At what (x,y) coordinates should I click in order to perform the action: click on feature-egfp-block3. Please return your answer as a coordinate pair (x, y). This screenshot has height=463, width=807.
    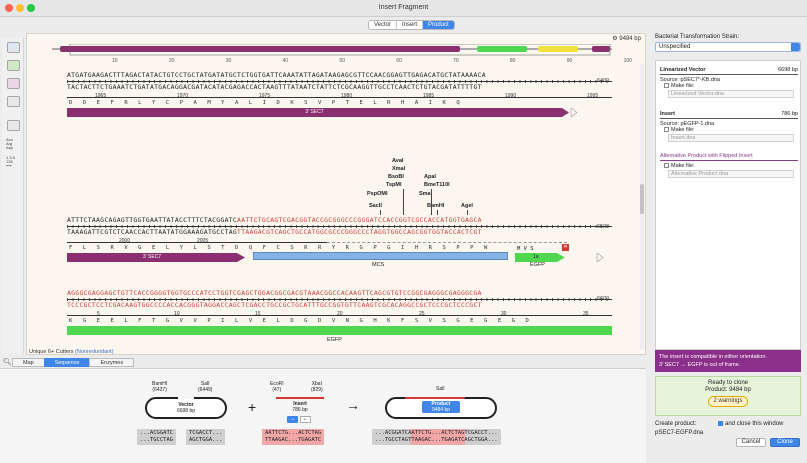
    Looking at the image, I should click on (339, 330).